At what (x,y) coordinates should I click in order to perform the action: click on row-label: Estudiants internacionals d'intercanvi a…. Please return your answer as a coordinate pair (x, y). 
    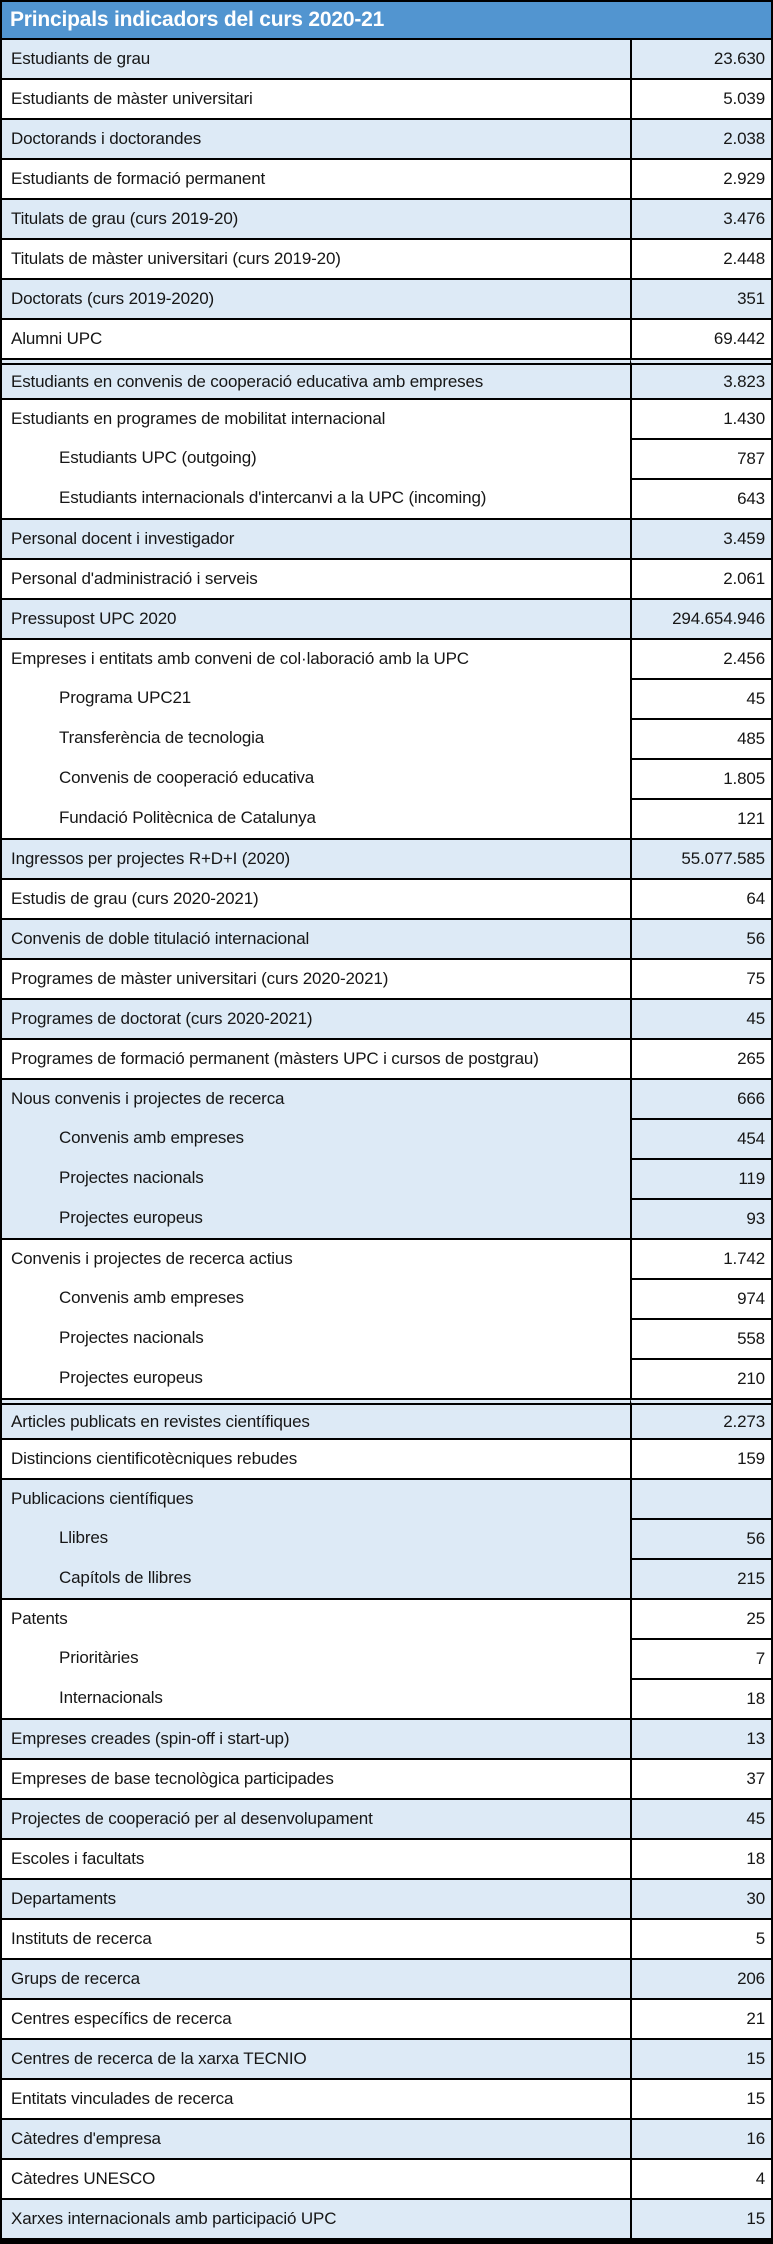
    Looking at the image, I should click on (273, 497).